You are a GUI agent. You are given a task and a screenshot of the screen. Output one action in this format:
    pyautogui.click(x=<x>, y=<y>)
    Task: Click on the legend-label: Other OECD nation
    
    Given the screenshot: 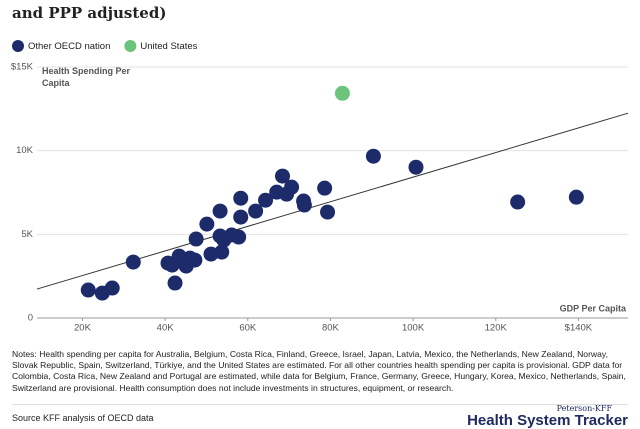 What is the action you would take?
    pyautogui.click(x=69, y=46)
    